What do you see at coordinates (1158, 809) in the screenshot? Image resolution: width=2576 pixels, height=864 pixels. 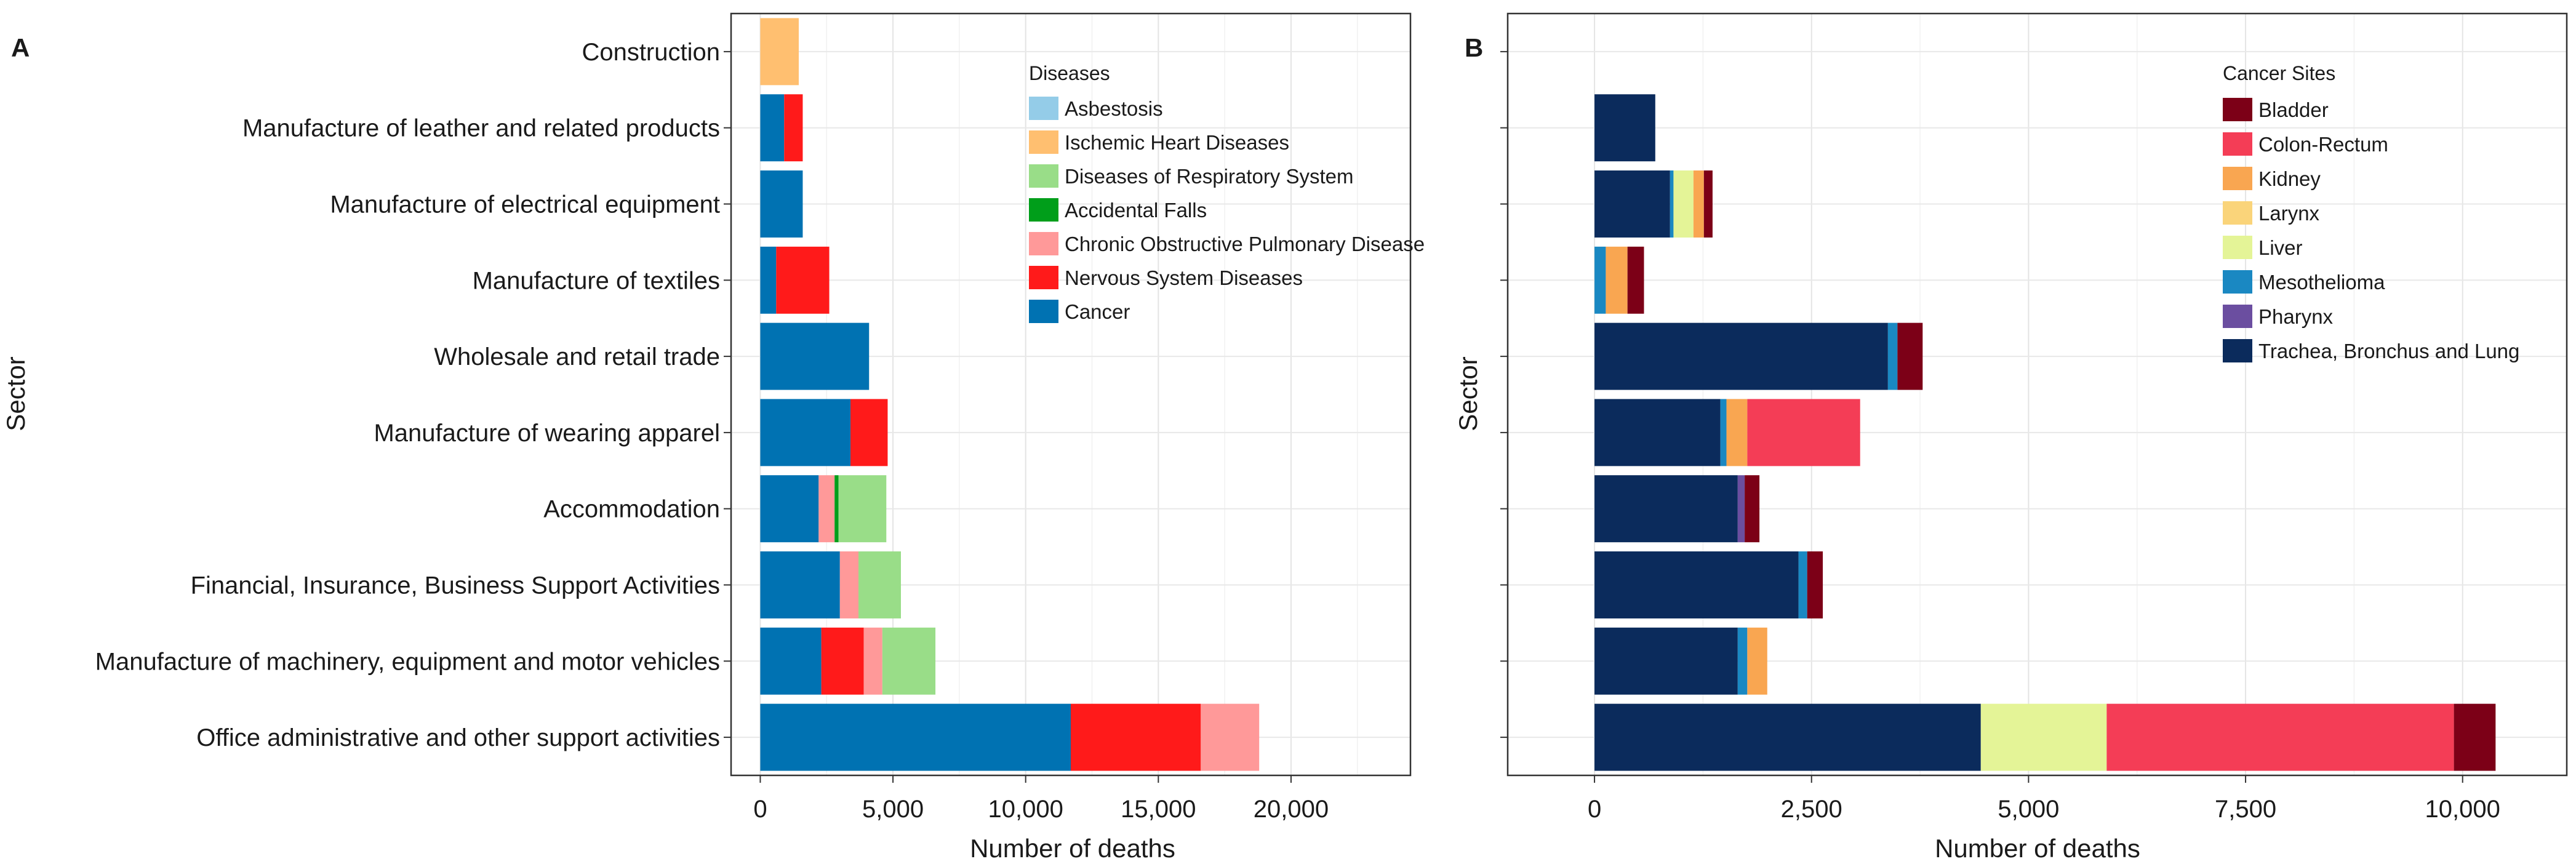 I see `x-tick-label: 15,000` at bounding box center [1158, 809].